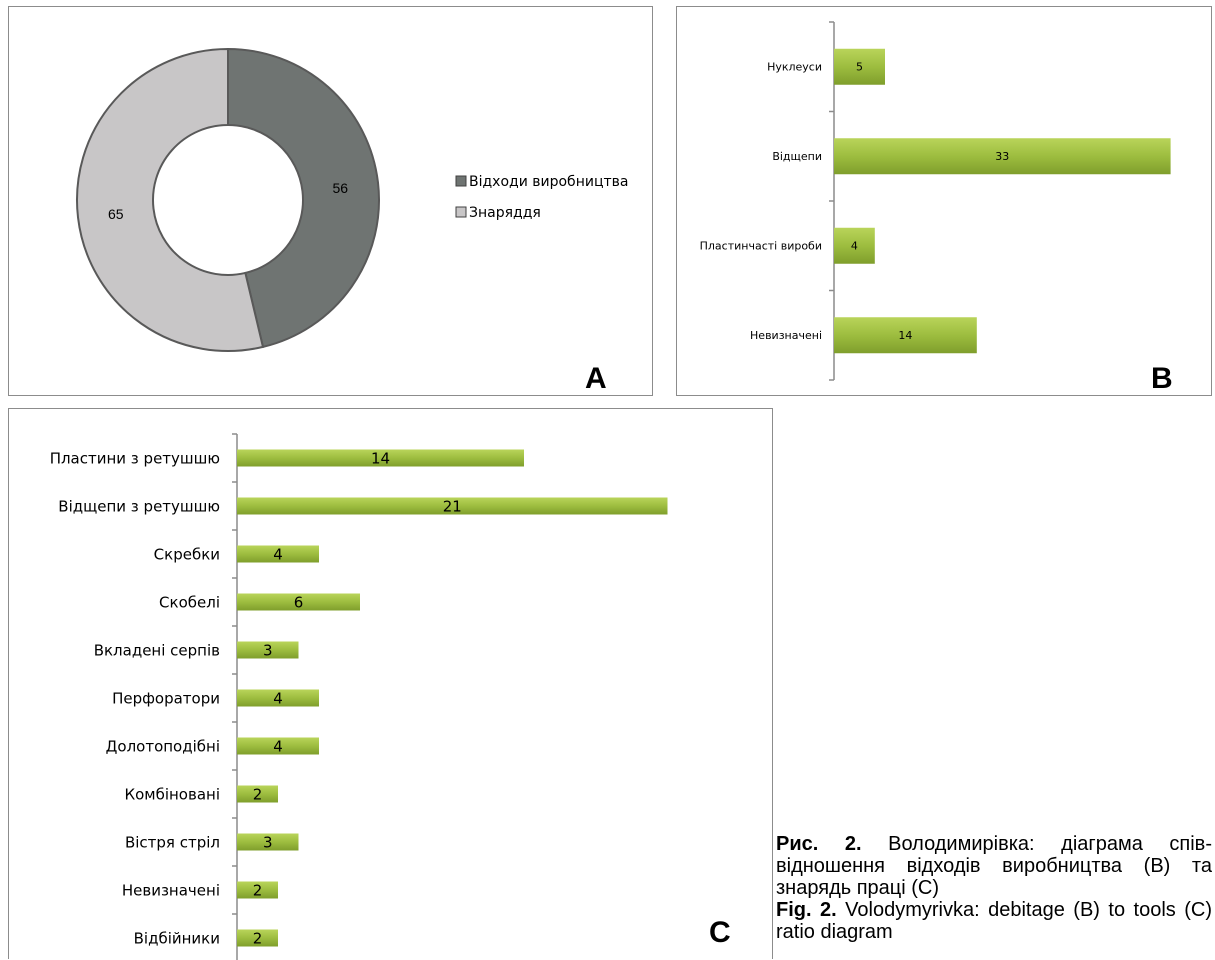  Describe the element at coordinates (189, 602) in the screenshot. I see `category-label: Скобелі` at that location.